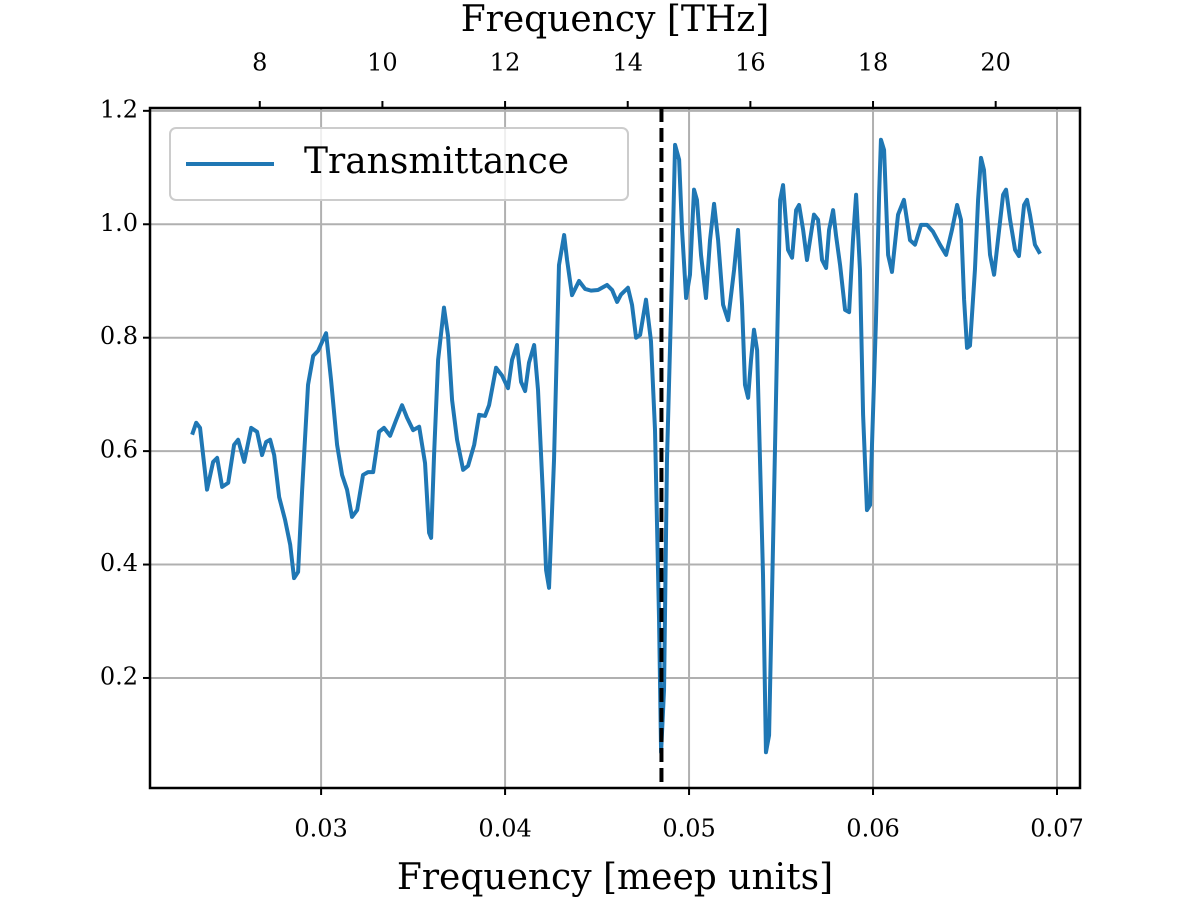 The height and width of the screenshot is (900, 1200). What do you see at coordinates (119, 563) in the screenshot?
I see `y-tick-label: 0.4` at bounding box center [119, 563].